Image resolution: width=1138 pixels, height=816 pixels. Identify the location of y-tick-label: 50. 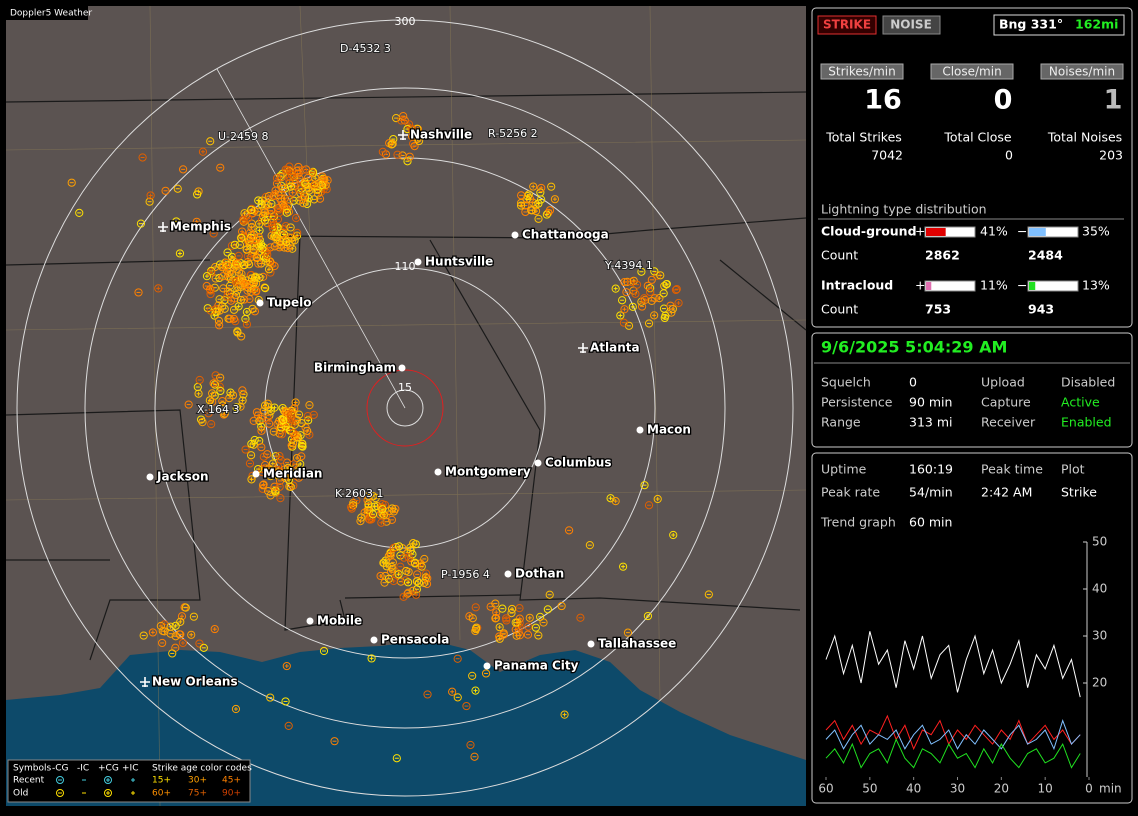
(1099, 542).